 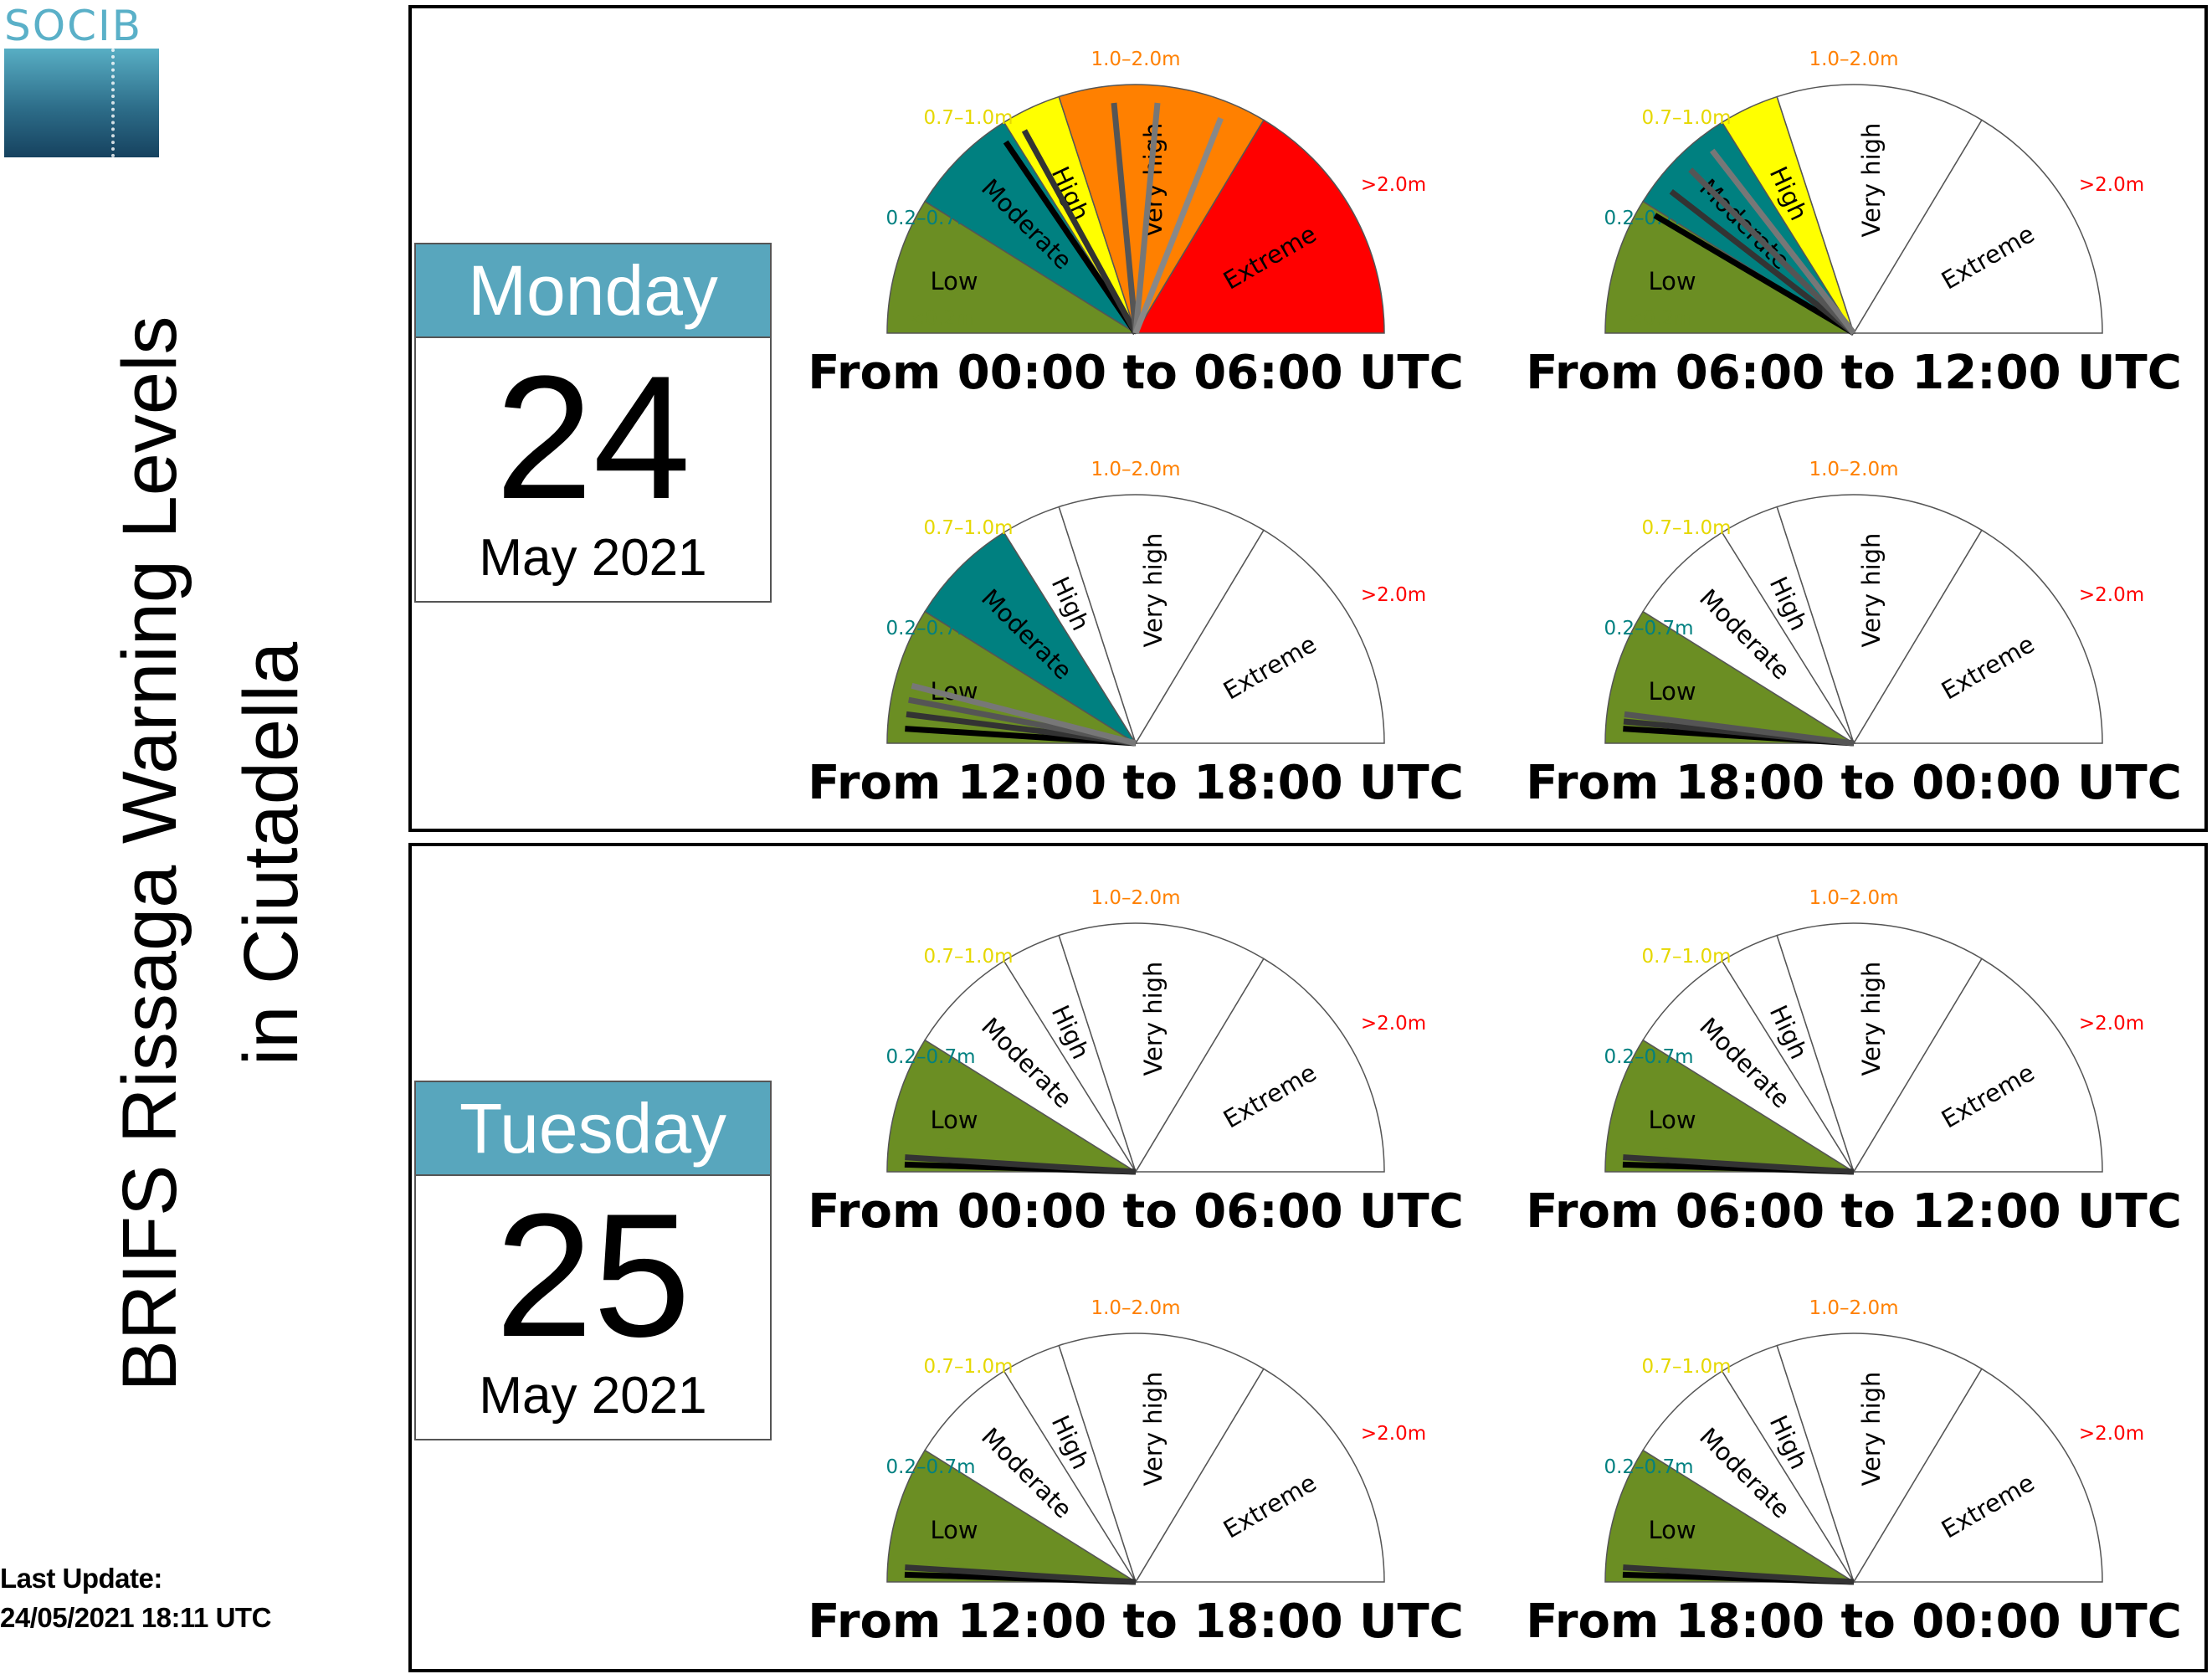 I want to click on date-card: Tuesday 25 May 2021, so click(x=593, y=1260).